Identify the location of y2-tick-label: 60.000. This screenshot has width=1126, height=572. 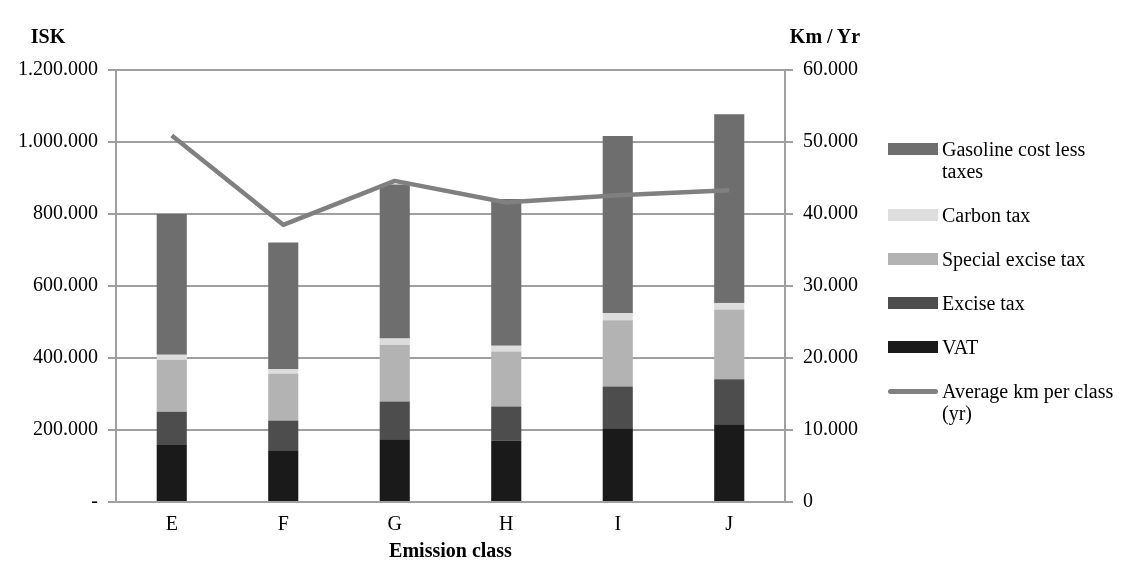
(830, 68).